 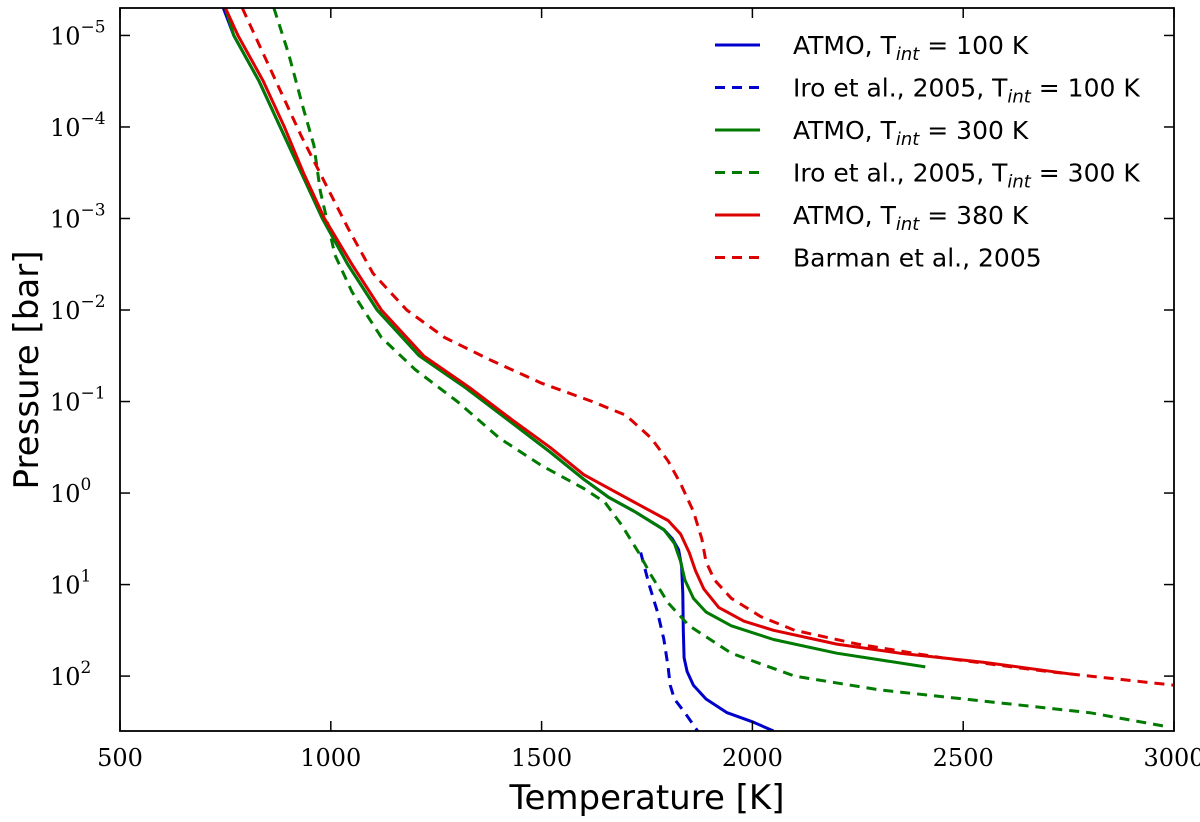 What do you see at coordinates (917, 258) in the screenshot?
I see `legend-label-barman: Barman et al., 2005` at bounding box center [917, 258].